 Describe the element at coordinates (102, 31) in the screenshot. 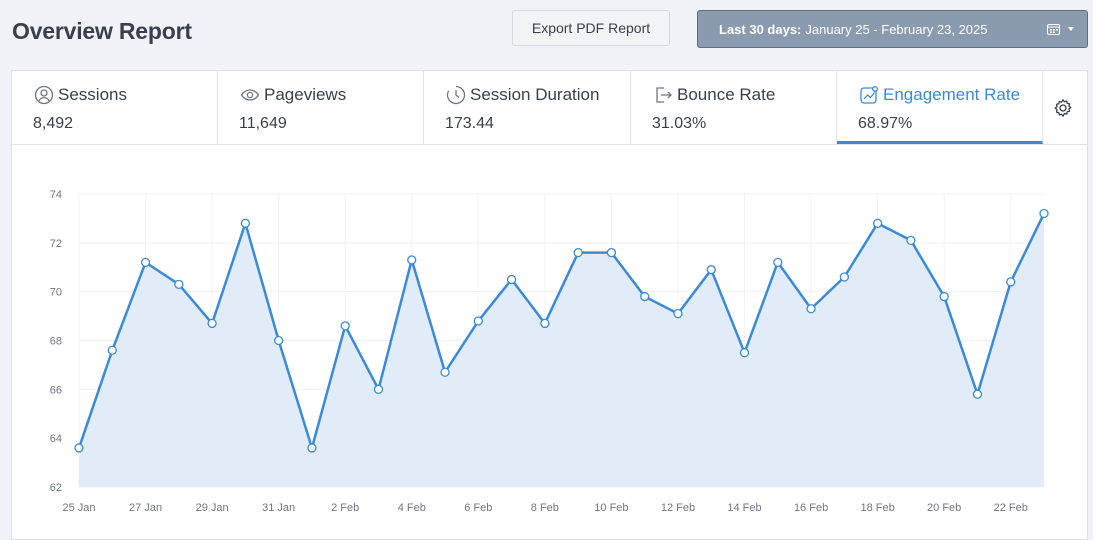

I see `page-title: Overview Report` at that location.